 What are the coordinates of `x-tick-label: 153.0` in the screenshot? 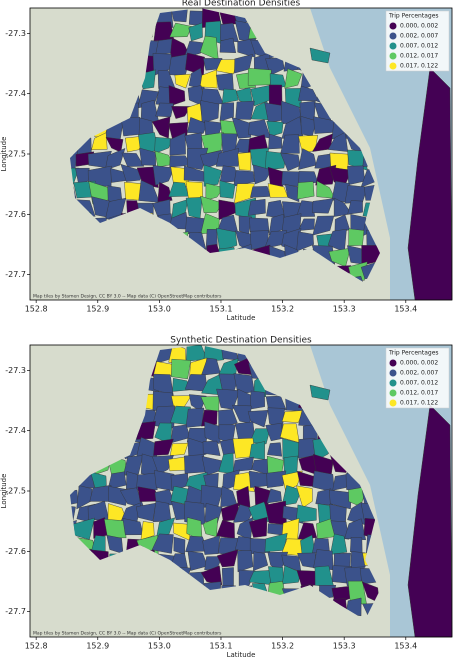 It's located at (159, 646).